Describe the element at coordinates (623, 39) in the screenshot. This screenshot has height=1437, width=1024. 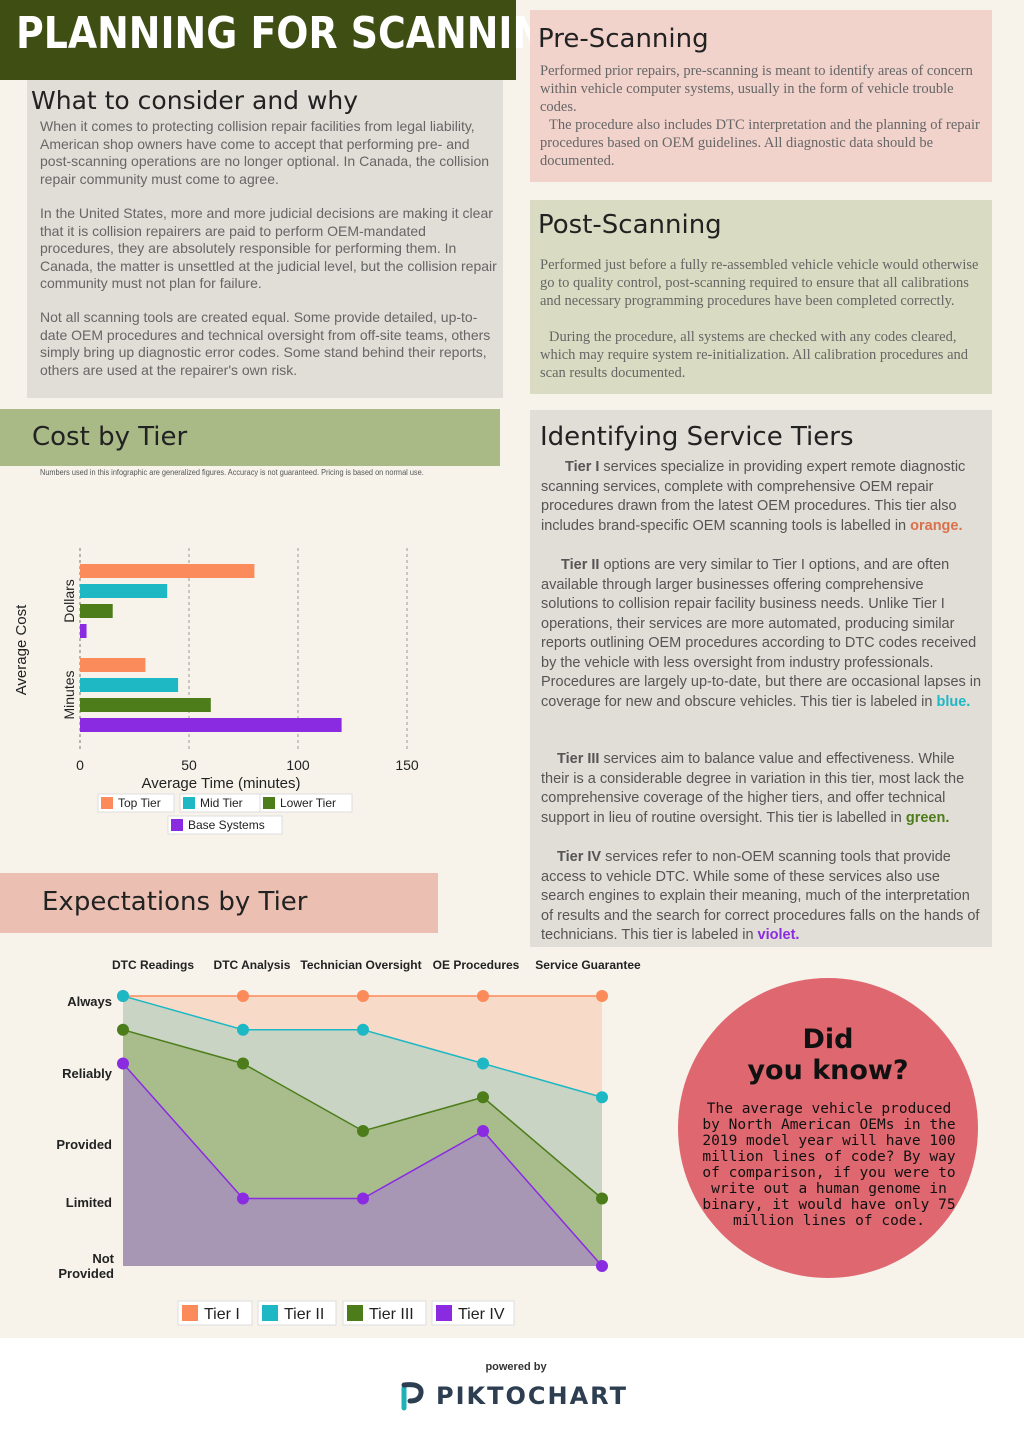
I see `pre-scanning-heading: Pre-Scanning` at that location.